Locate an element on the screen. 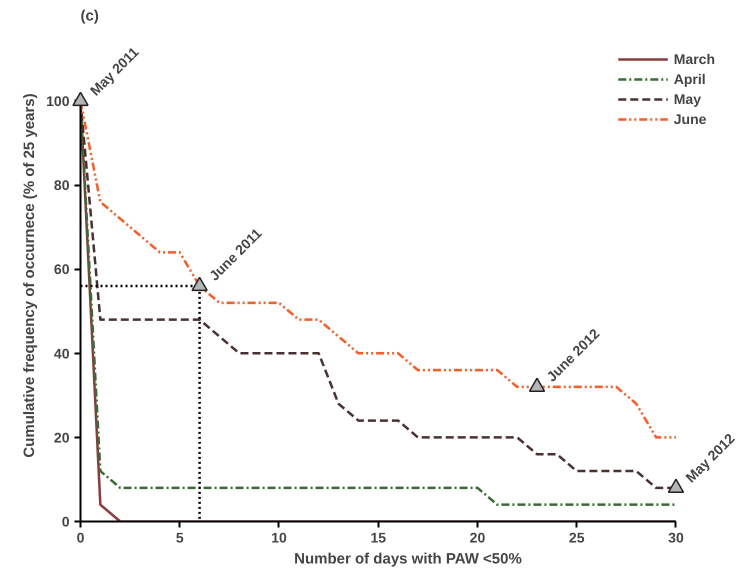 Image resolution: width=753 pixels, height=576 pixels. legend-label: May is located at coordinates (687, 99).